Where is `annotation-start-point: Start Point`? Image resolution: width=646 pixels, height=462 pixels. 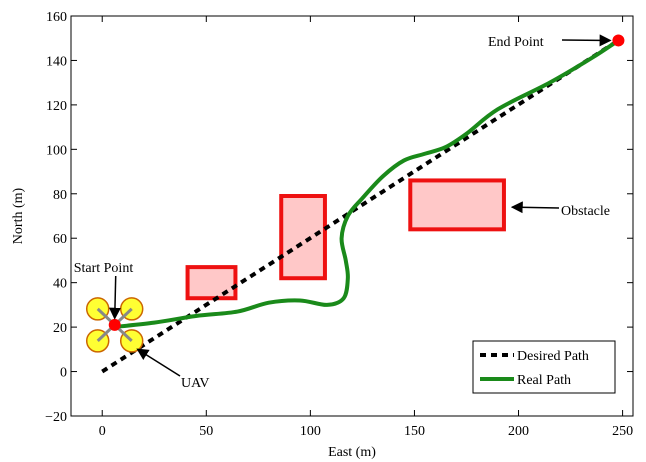 annotation-start-point: Start Point is located at coordinates (104, 268).